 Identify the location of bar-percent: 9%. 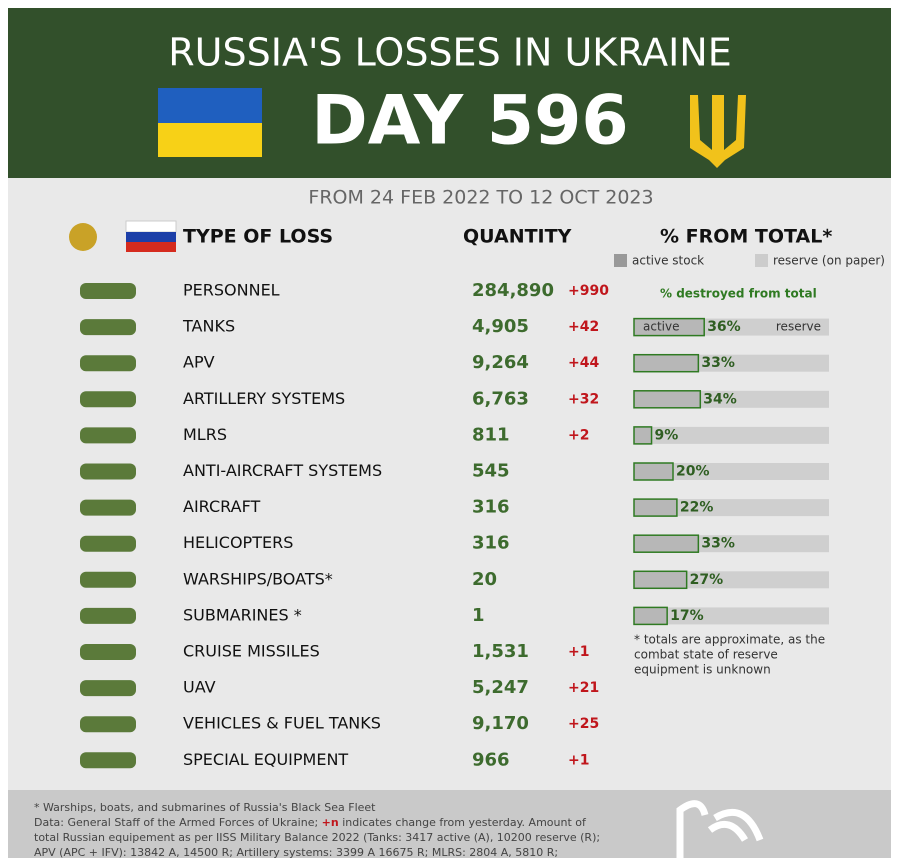
(667, 435).